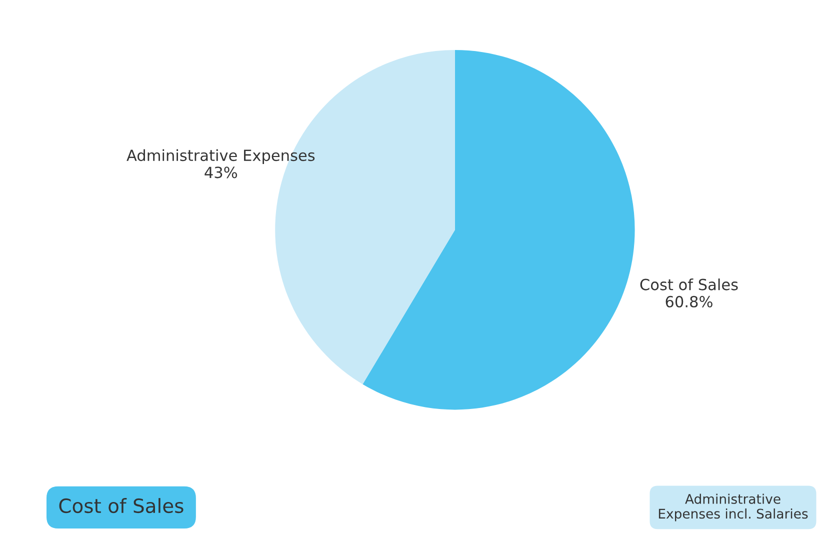 This screenshot has width=819, height=537. I want to click on slice-label: Cost of Sales, so click(689, 284).